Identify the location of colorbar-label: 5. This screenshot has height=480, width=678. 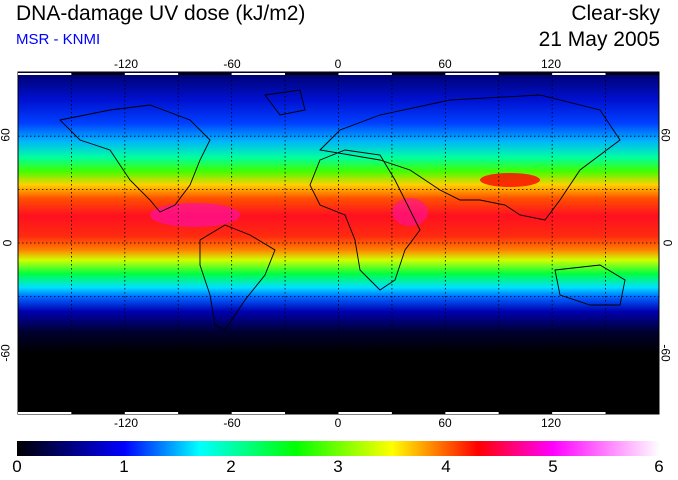
(553, 466).